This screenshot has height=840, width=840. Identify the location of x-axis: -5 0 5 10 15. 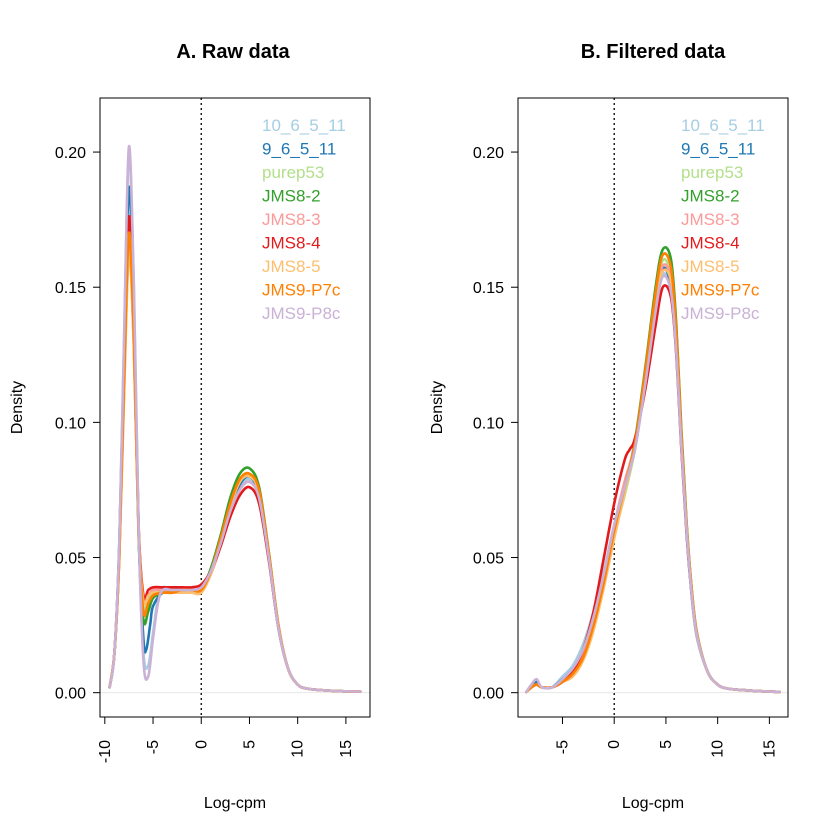
(666, 737).